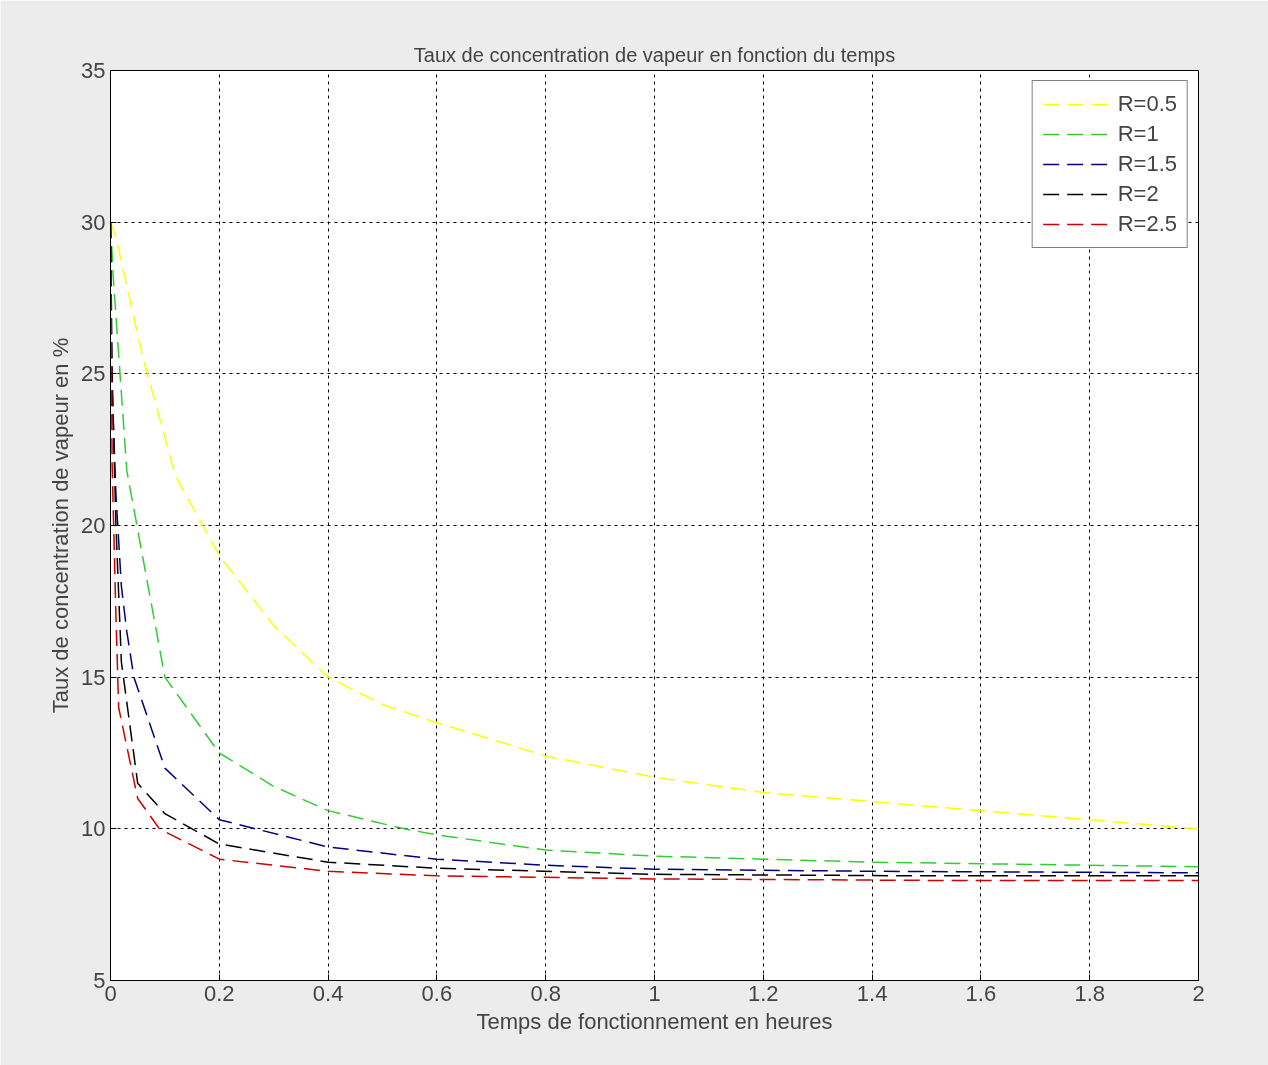 The image size is (1268, 1065). I want to click on y-tick-label: 25, so click(93, 374).